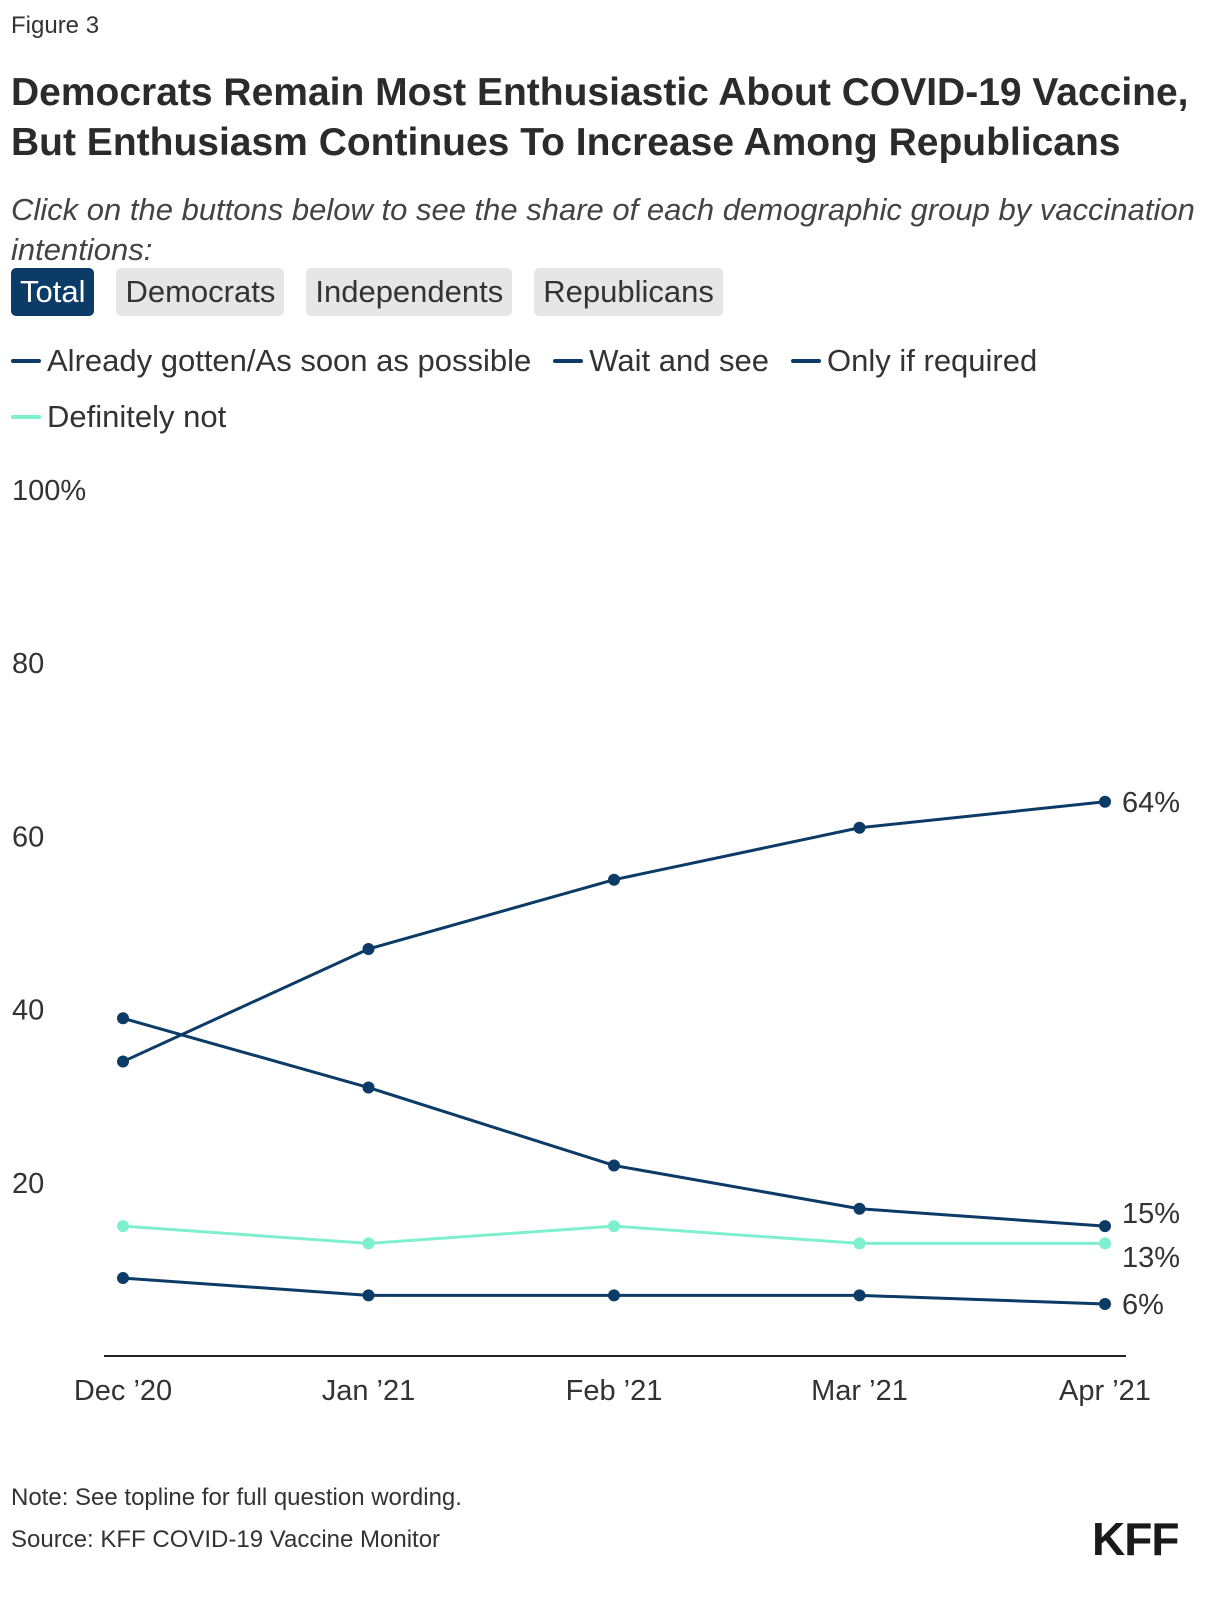 This screenshot has height=1600, width=1220. I want to click on legend-item-wait-and-see: Wait and see, so click(661, 361).